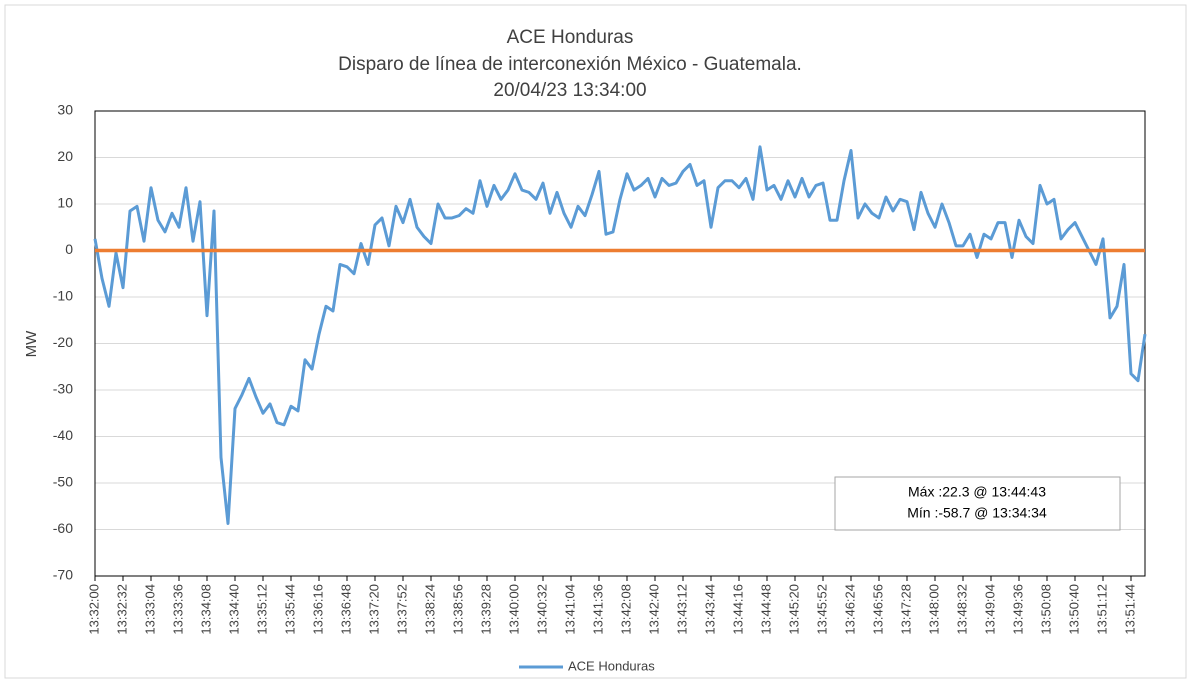  What do you see at coordinates (63, 435) in the screenshot?
I see `y-tick-label: -40` at bounding box center [63, 435].